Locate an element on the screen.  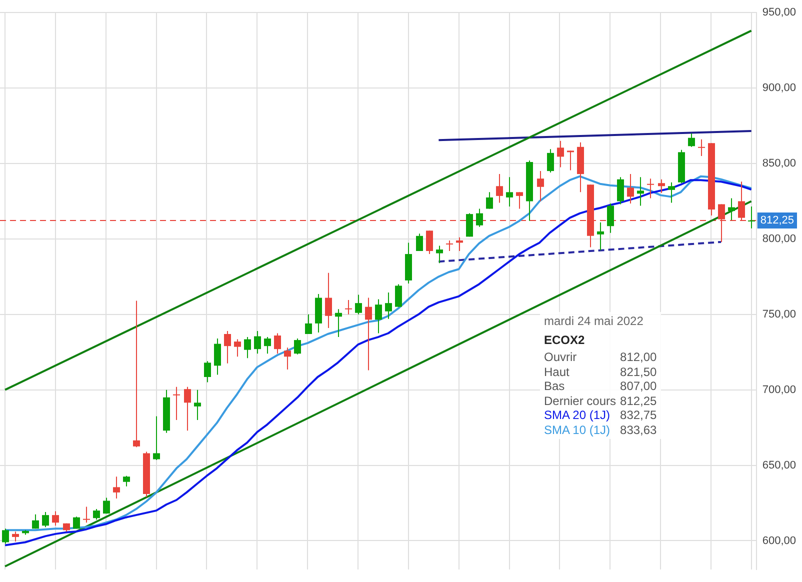
annotation: ECOX2 is located at coordinates (565, 339).